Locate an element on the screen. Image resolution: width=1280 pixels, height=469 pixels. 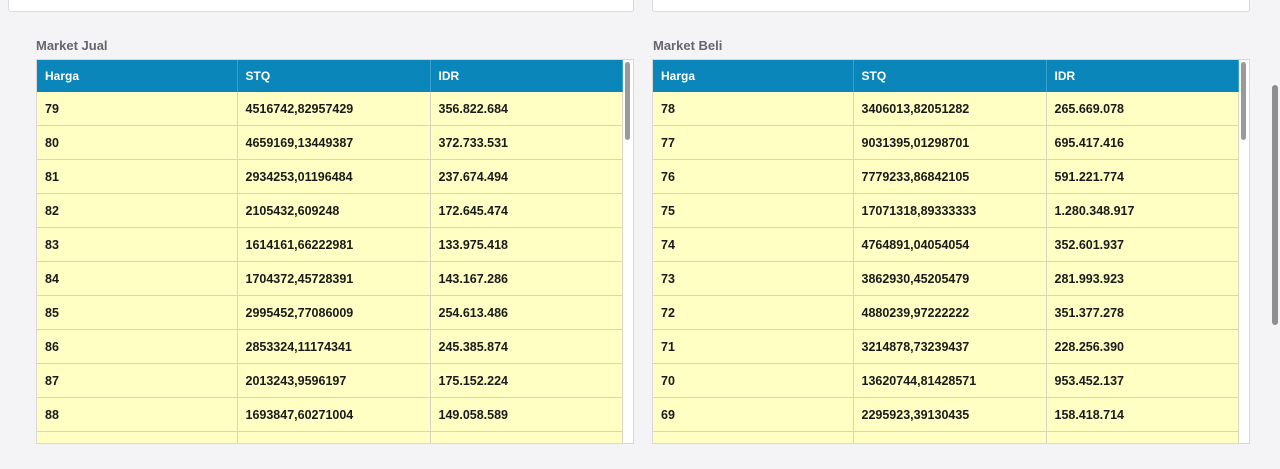
cell-idr: 163.441.593 is located at coordinates (1142, 437).